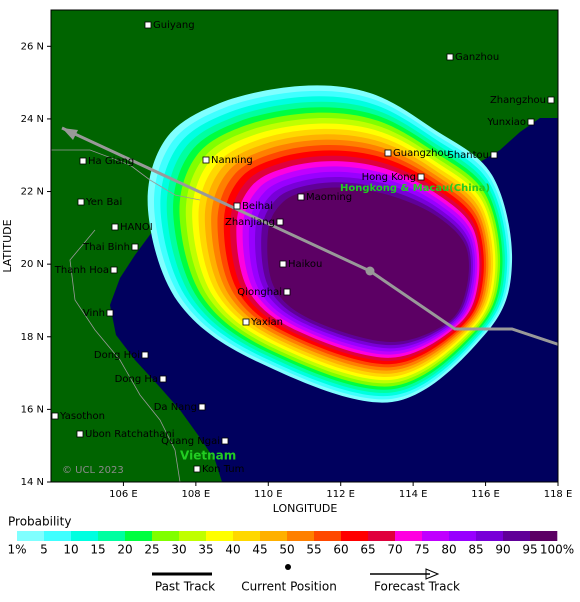 Image resolution: width=580 pixels, height=602 pixels. What do you see at coordinates (151, 550) in the screenshot?
I see `legend-label: 25` at bounding box center [151, 550].